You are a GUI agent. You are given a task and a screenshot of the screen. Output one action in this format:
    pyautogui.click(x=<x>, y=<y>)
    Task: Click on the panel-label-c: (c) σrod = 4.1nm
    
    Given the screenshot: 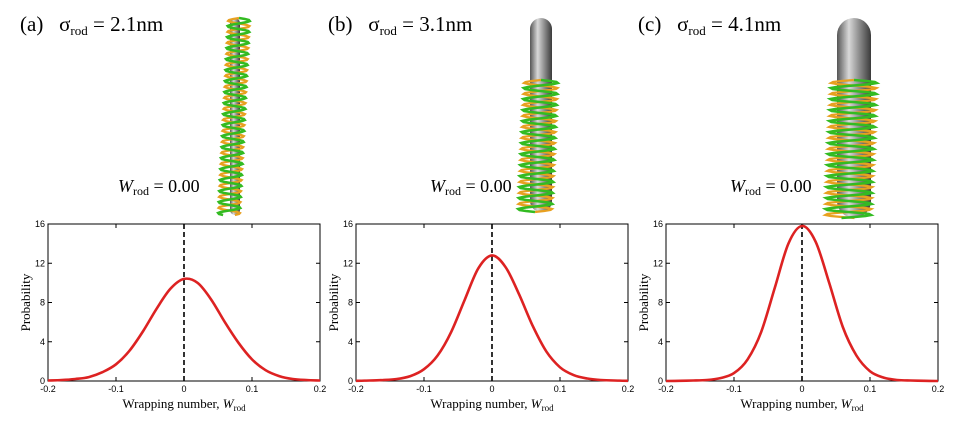 What is the action you would take?
    pyautogui.click(x=709, y=25)
    